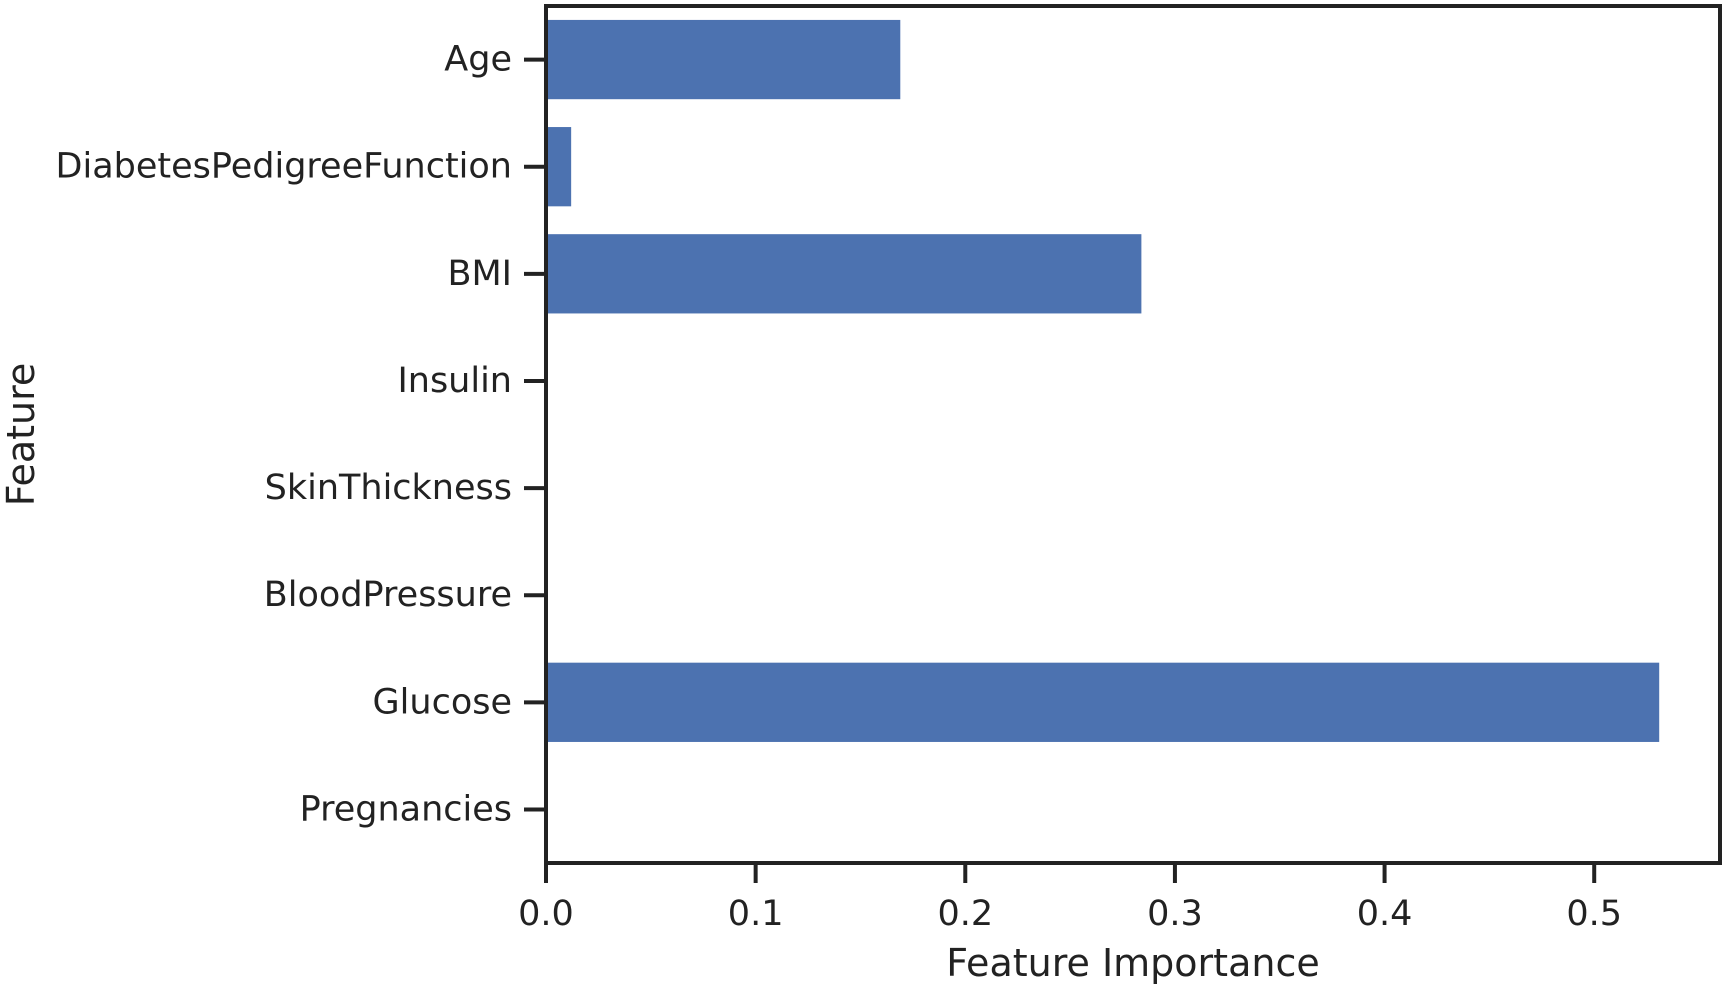 The image size is (1725, 988). Describe the element at coordinates (1175, 914) in the screenshot. I see `x-tick-label: 0.3` at that location.